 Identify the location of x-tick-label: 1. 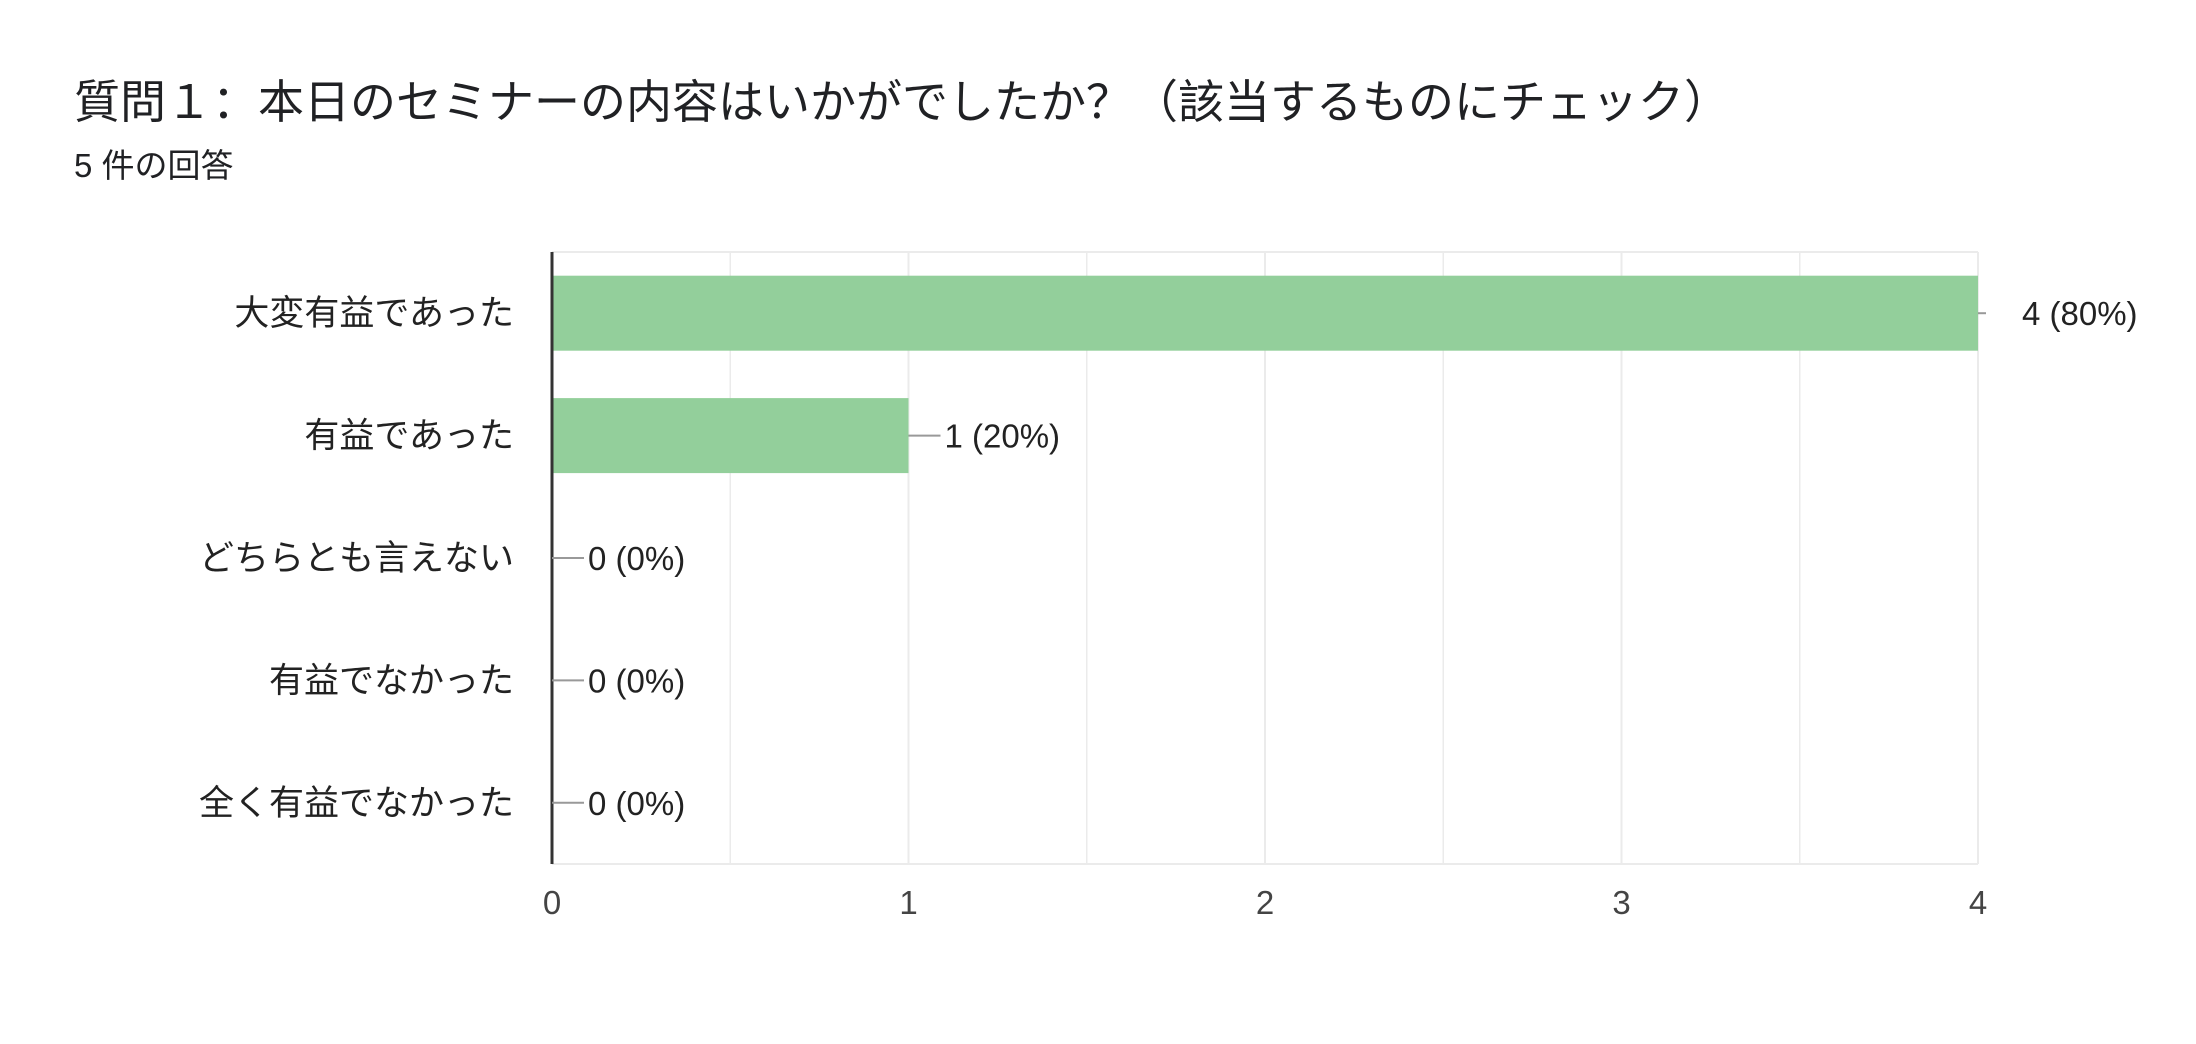
(908, 902).